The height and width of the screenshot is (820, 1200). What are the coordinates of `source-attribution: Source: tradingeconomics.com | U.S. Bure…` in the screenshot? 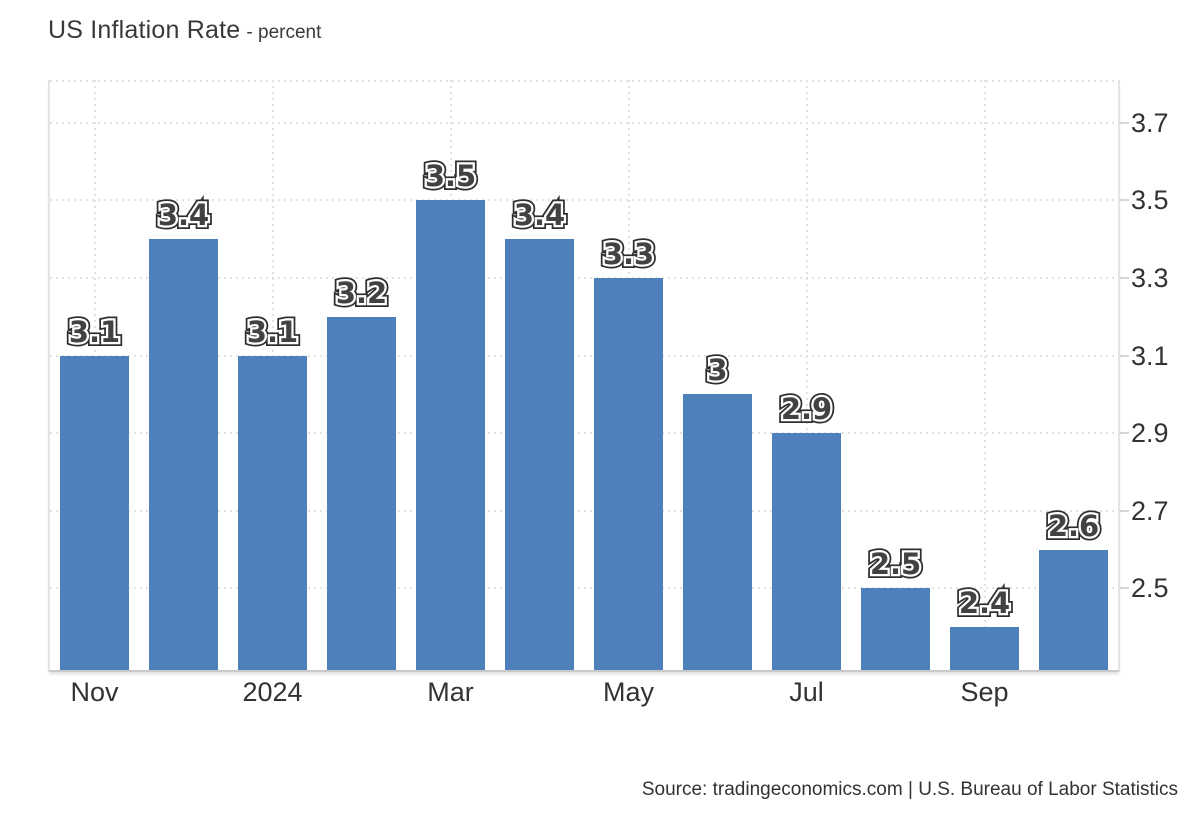 It's located at (909, 789).